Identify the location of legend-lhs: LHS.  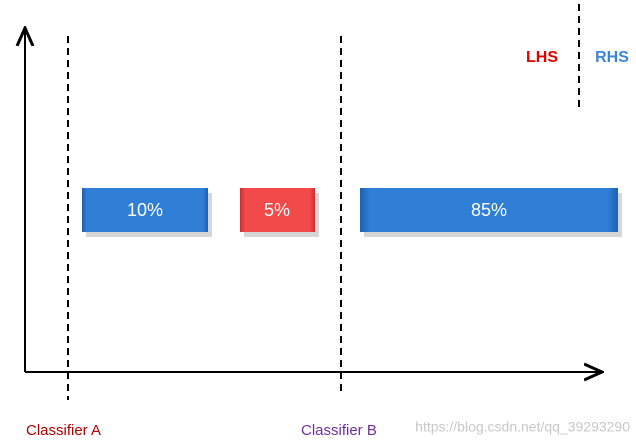
(542, 57).